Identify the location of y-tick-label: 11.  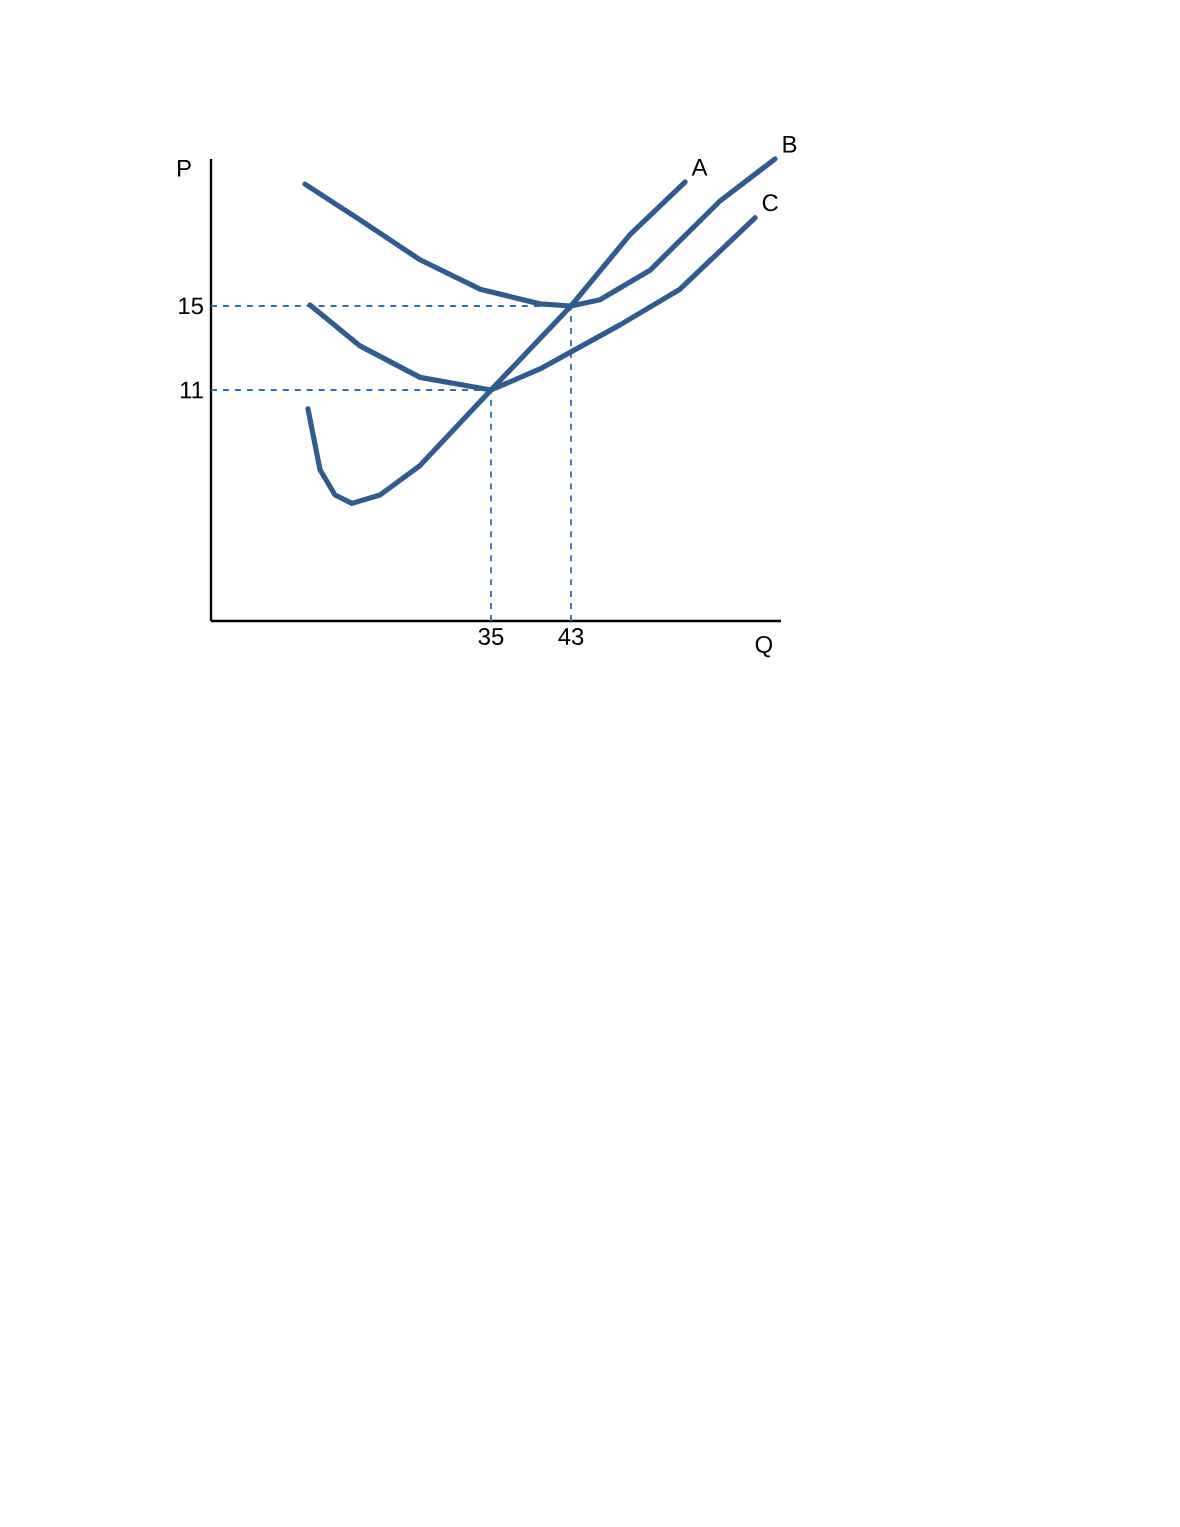
(191, 390).